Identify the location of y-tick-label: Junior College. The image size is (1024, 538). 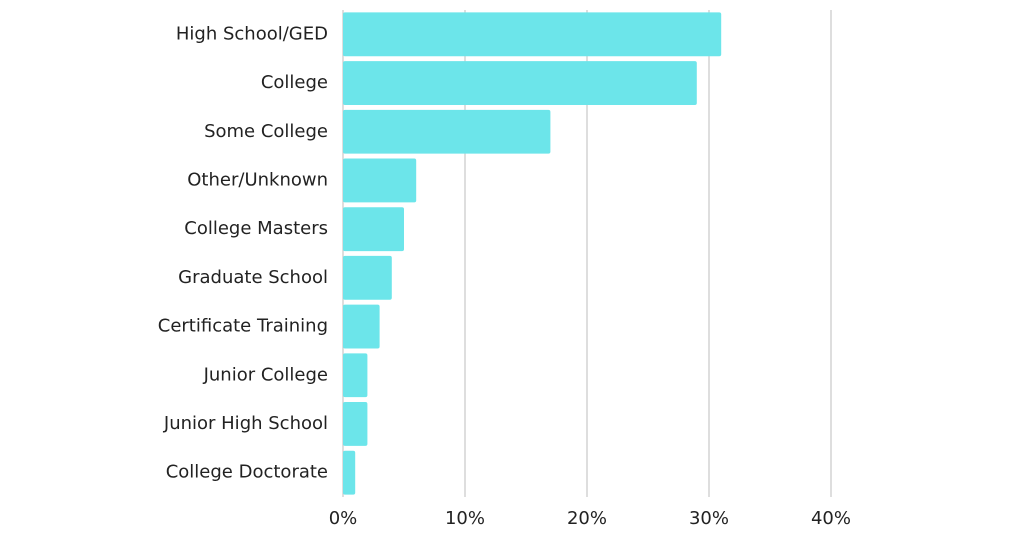
(265, 374).